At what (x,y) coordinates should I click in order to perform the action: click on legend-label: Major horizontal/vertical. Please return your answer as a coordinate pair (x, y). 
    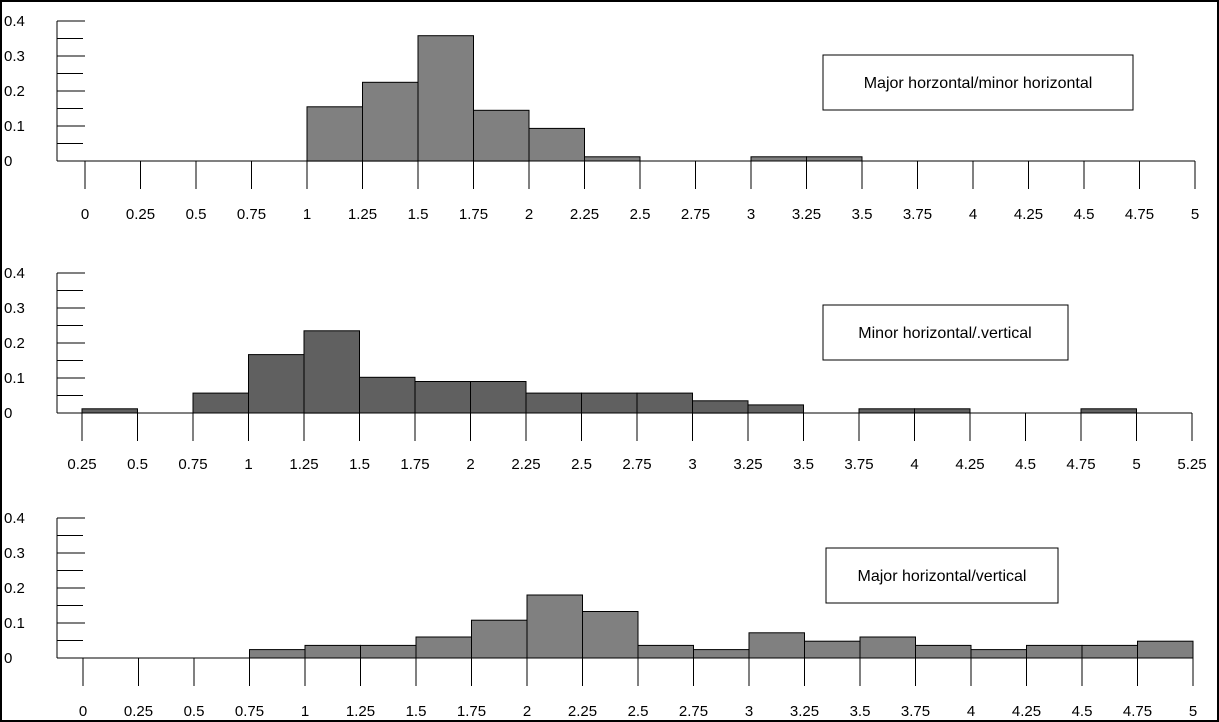
    Looking at the image, I should click on (942, 576).